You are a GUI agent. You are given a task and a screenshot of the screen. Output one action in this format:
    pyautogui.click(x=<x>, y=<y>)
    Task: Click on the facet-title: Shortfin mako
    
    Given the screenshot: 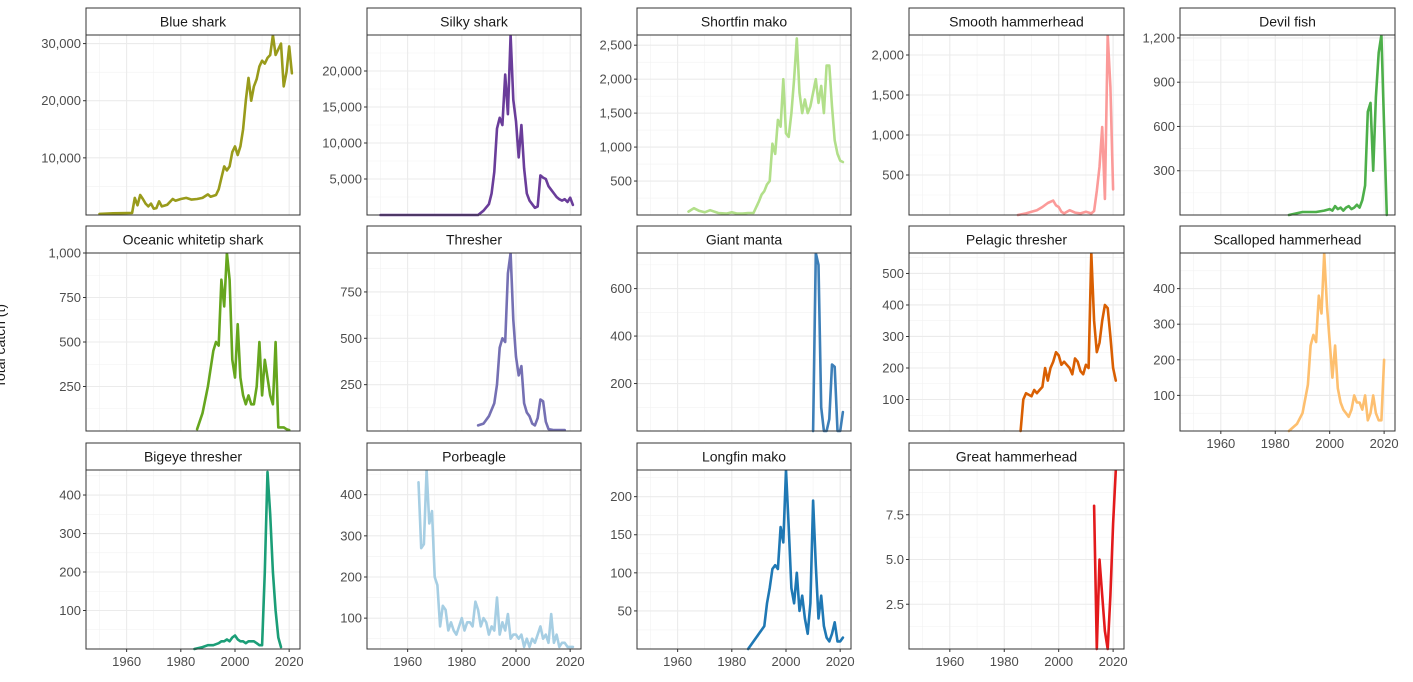 What is the action you would take?
    pyautogui.click(x=744, y=22)
    